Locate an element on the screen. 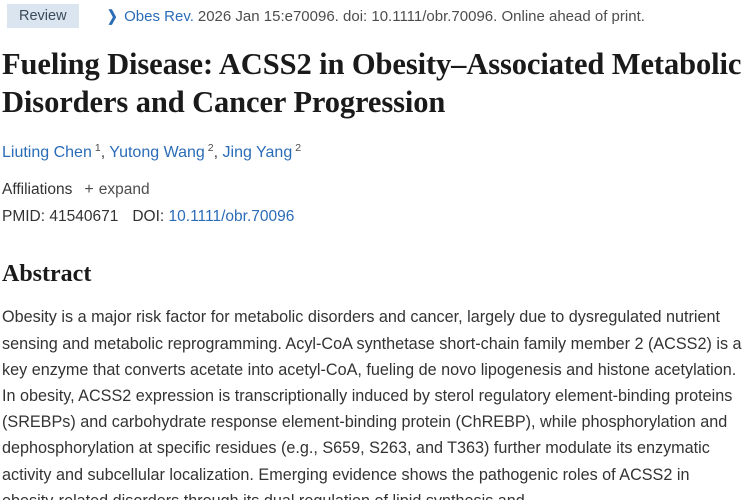 This screenshot has width=750, height=500. expand-affiliations-button: + expand is located at coordinates (116, 190).